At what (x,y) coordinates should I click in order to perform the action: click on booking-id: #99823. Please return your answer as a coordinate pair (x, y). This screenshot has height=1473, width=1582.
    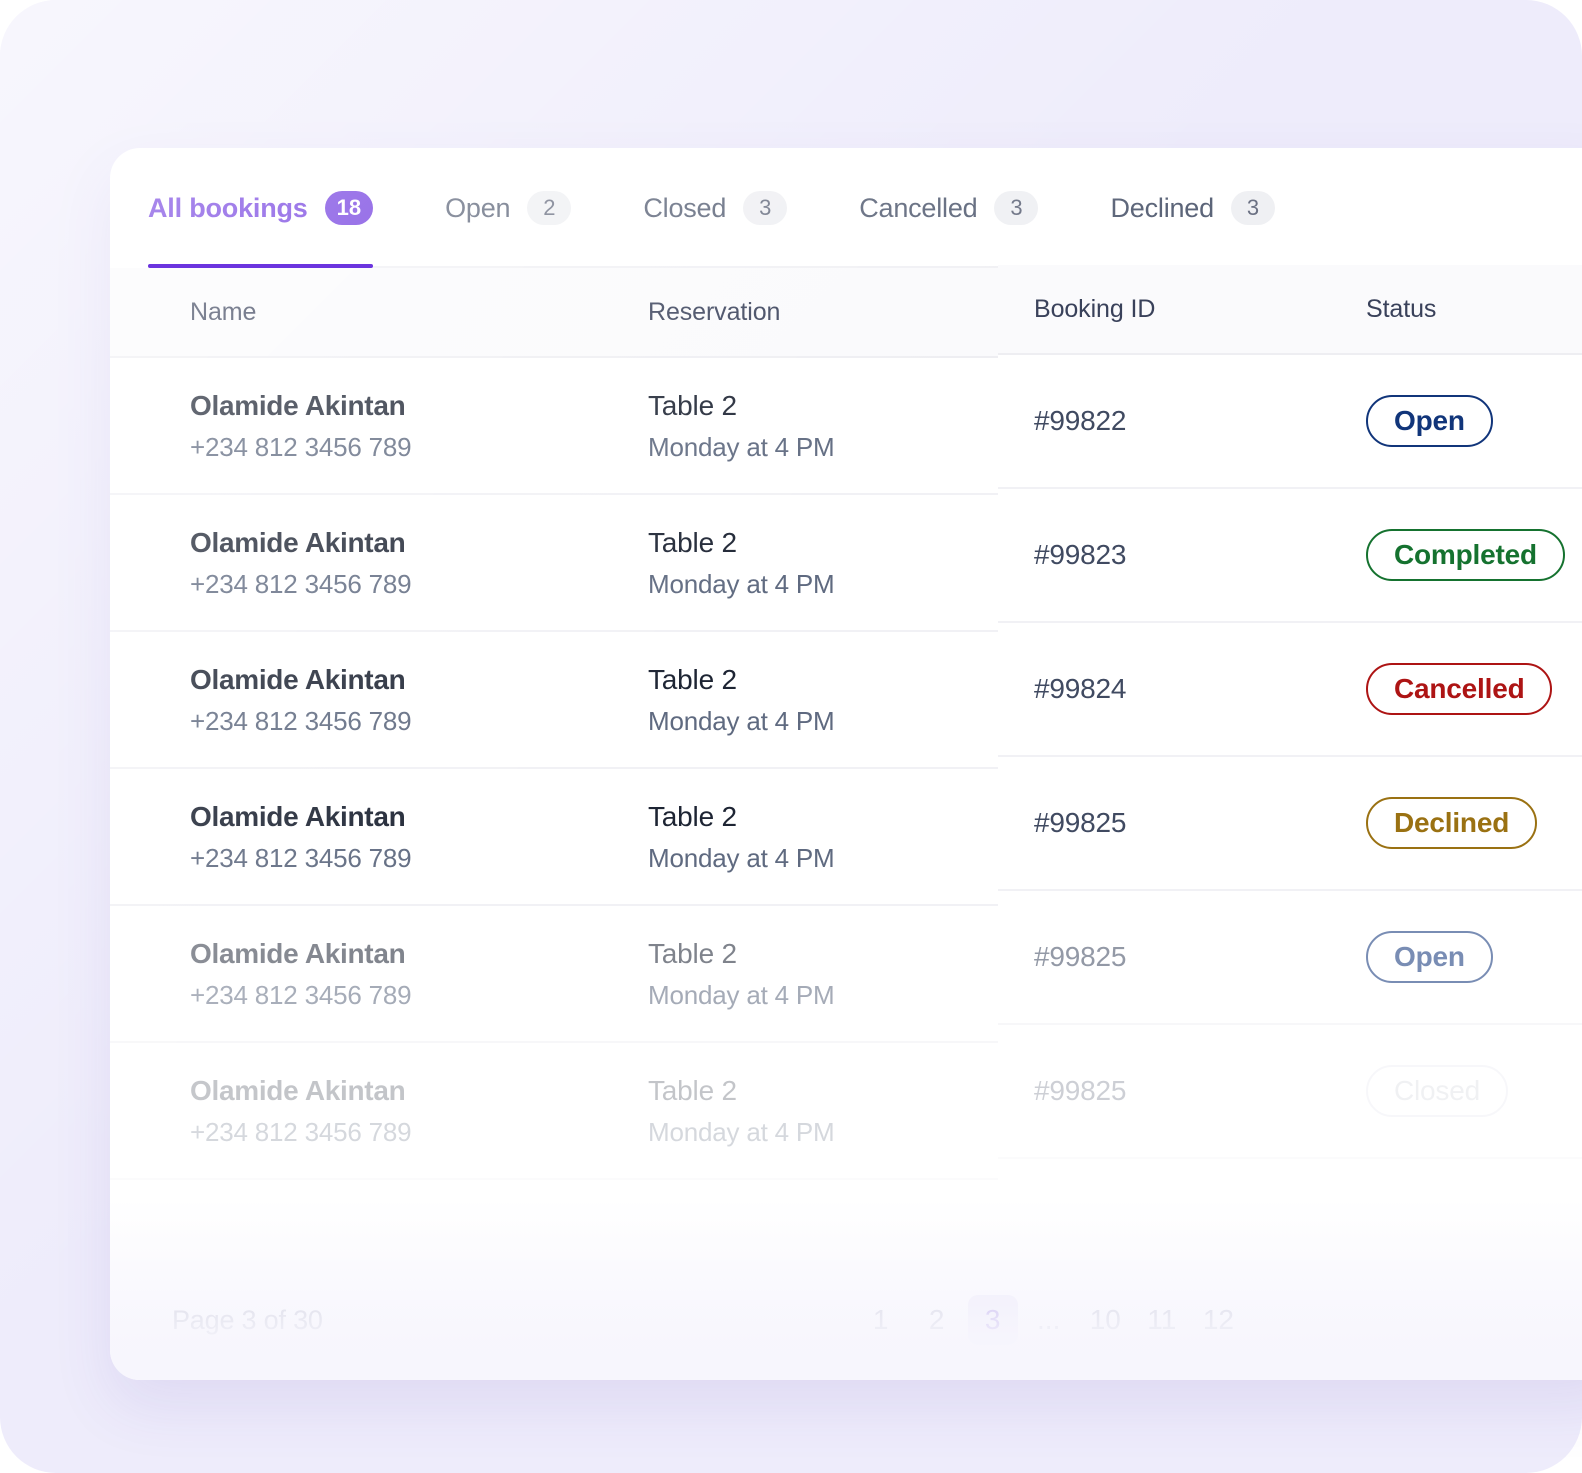
    Looking at the image, I should click on (1080, 554).